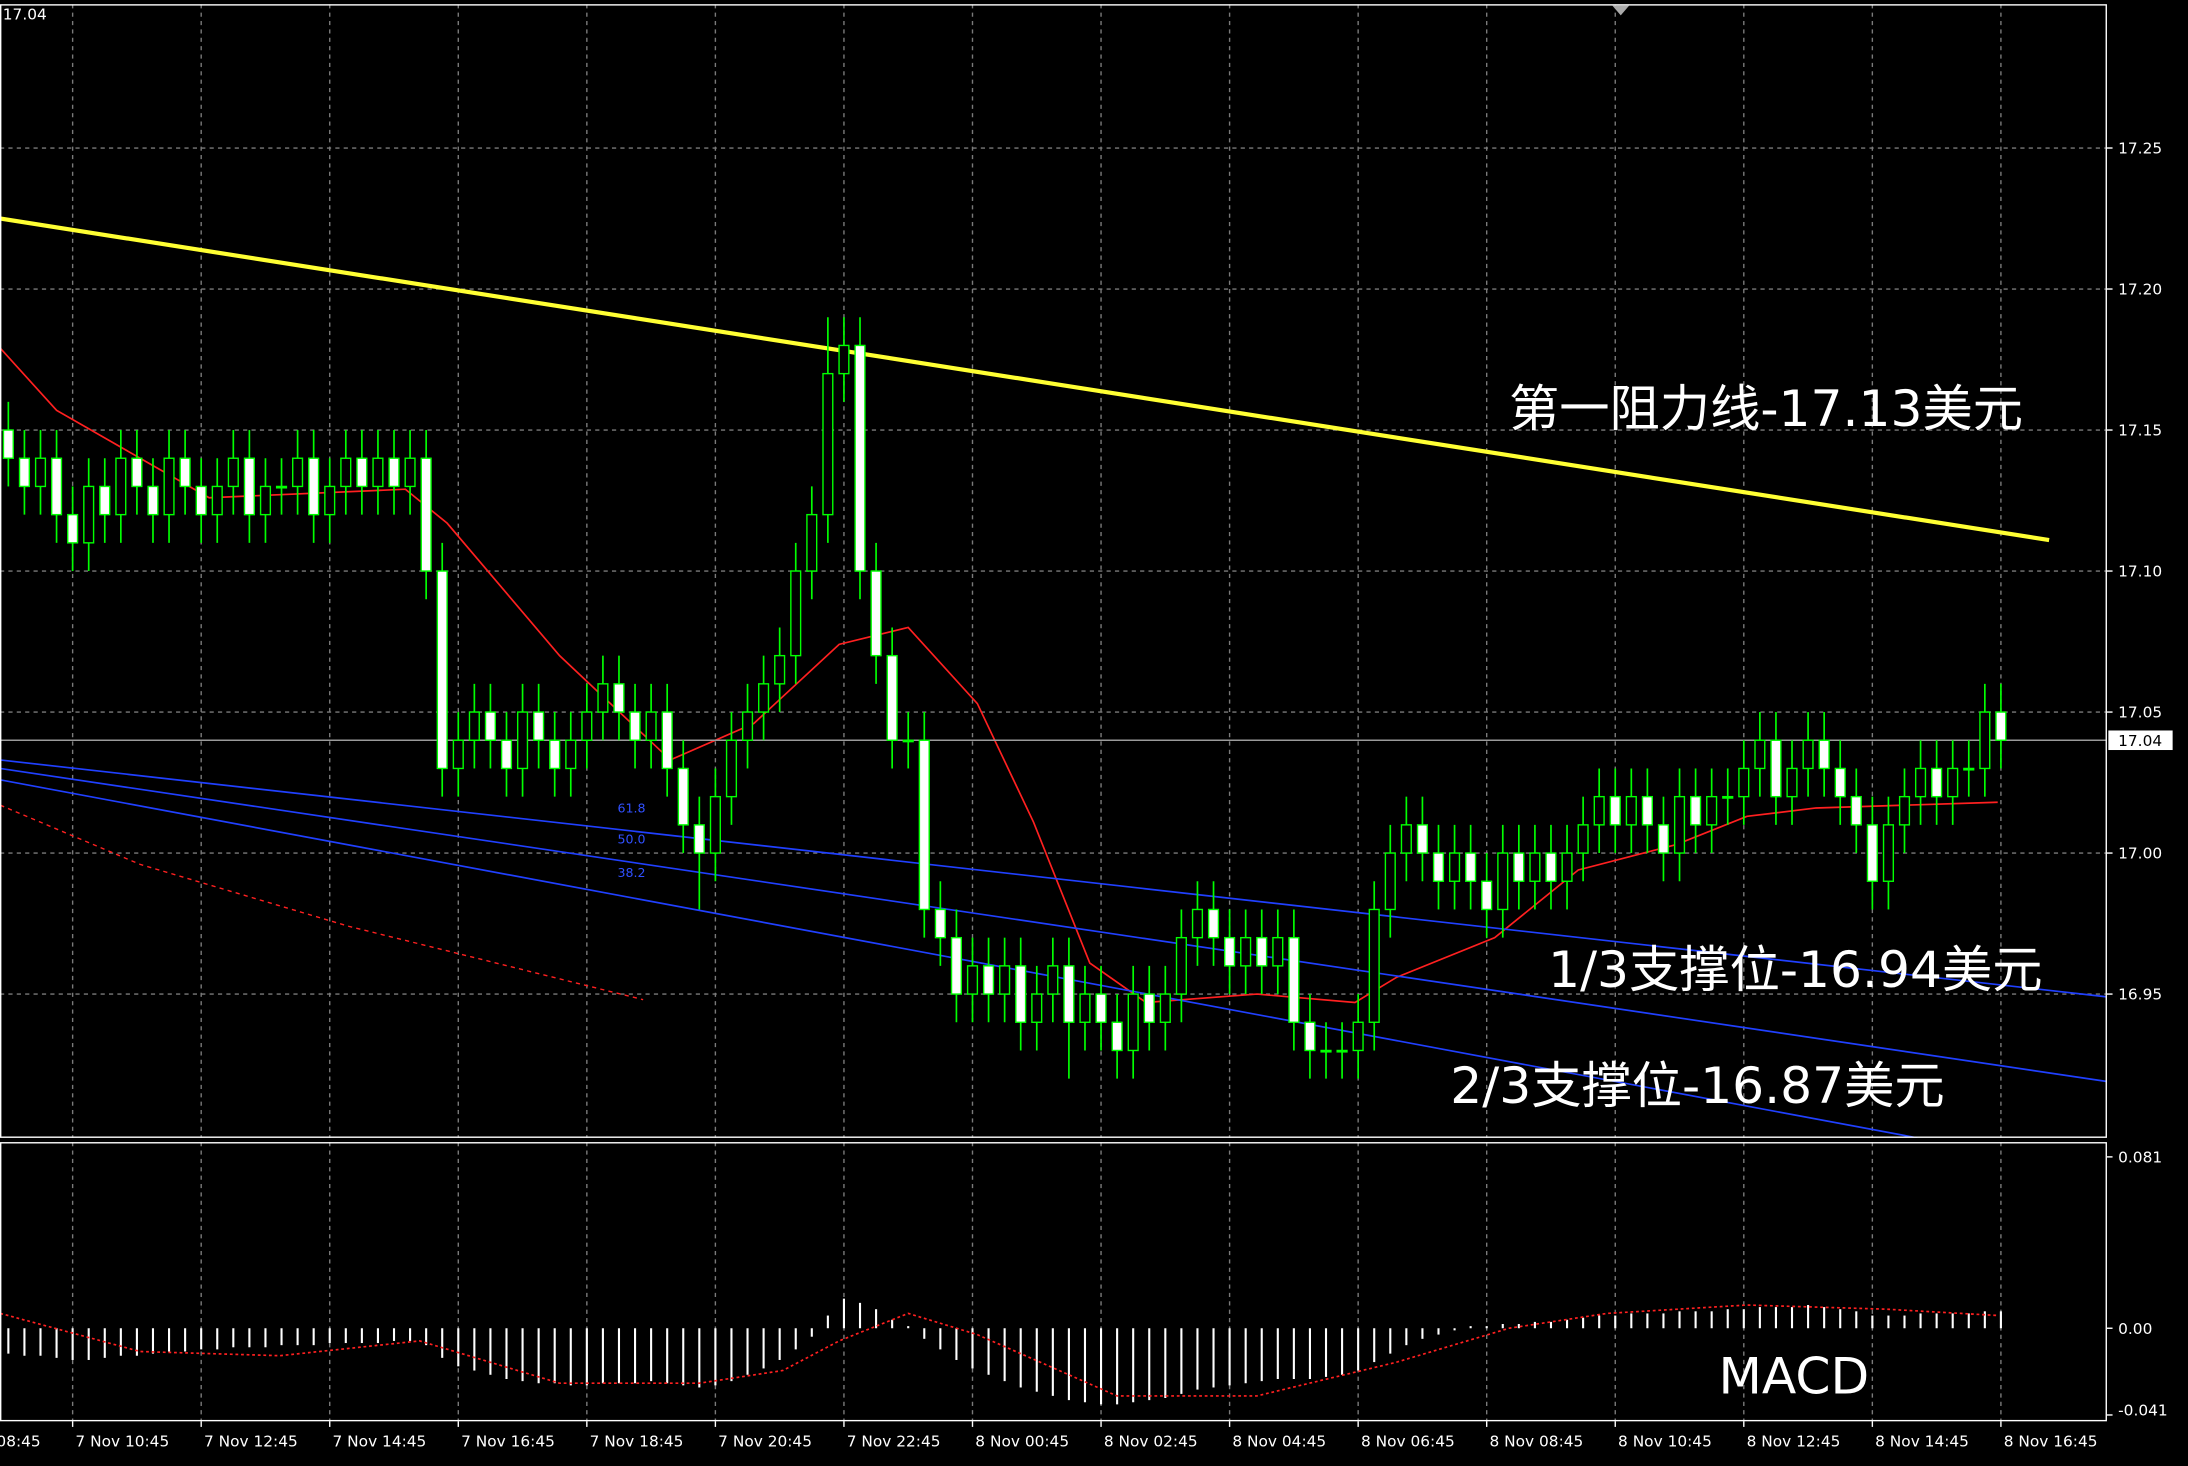  I want to click on y-tick-label: 17.05, so click(2140, 713).